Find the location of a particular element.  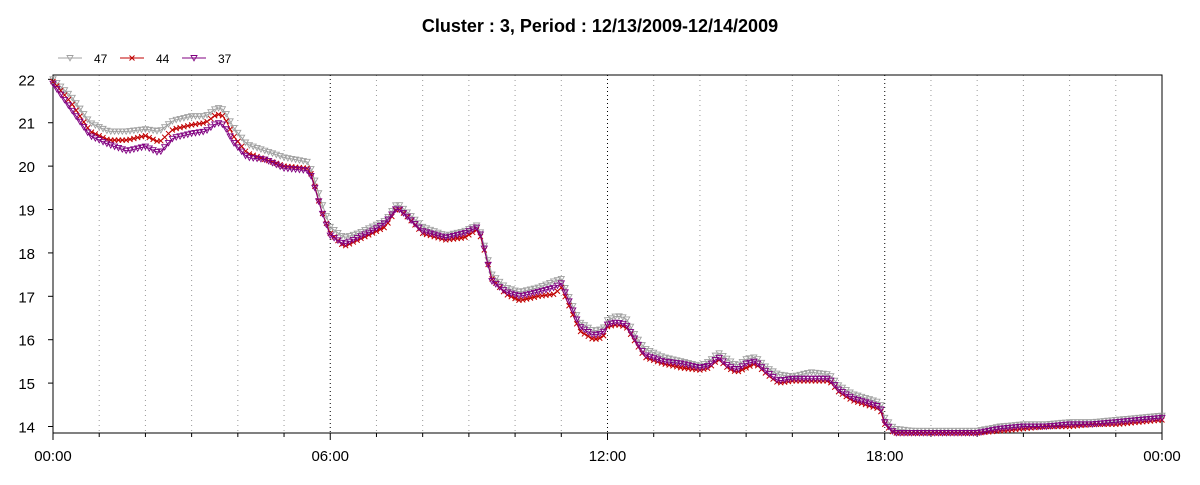

y-tick-label: 18 is located at coordinates (26, 254).